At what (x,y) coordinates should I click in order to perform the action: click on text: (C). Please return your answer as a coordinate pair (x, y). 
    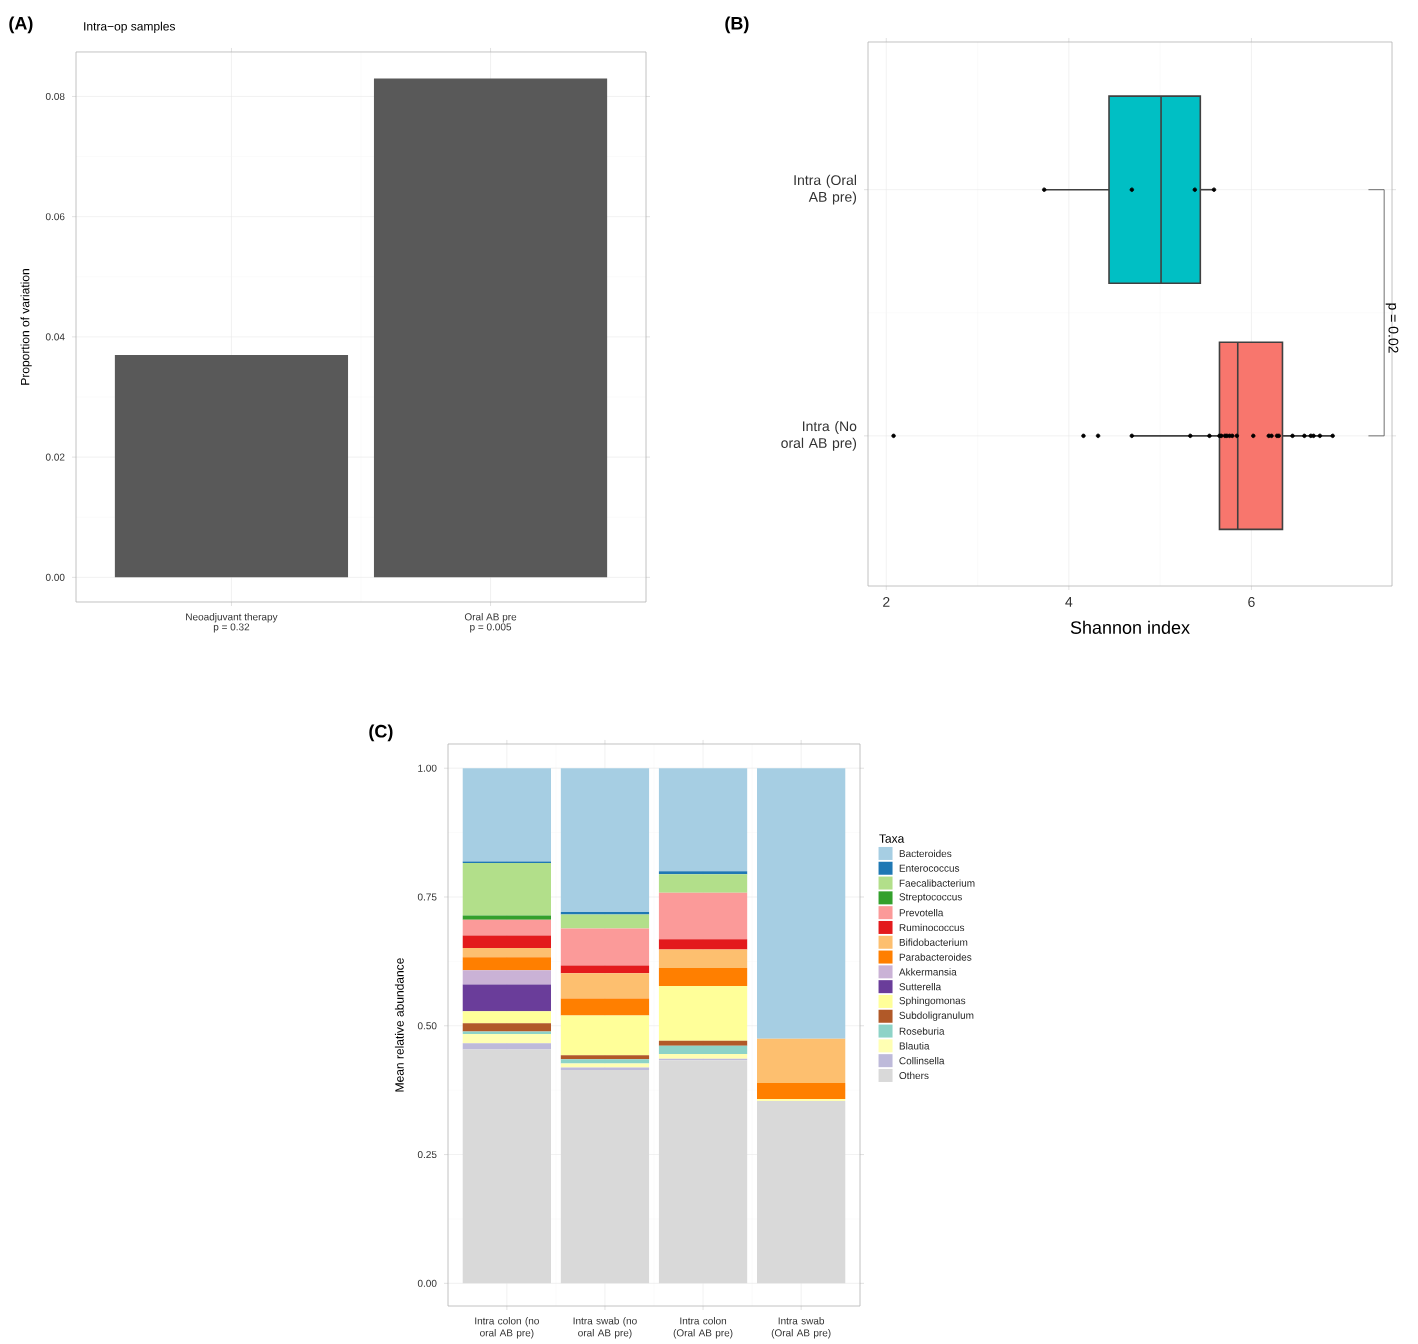
    Looking at the image, I should click on (381, 733).